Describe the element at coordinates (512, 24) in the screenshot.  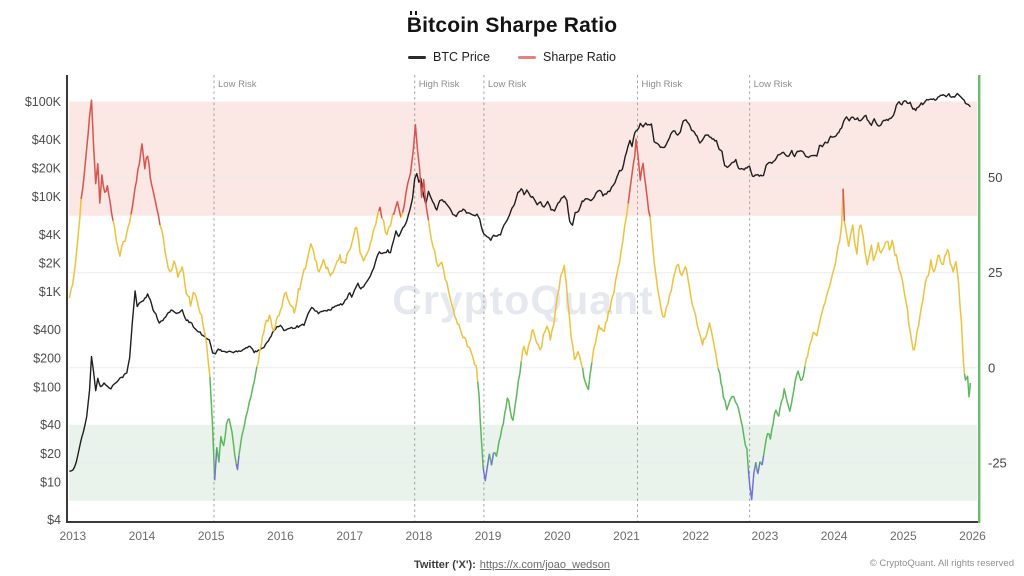
I see `chart-title: Bitcoin Sharpe Ratio` at that location.